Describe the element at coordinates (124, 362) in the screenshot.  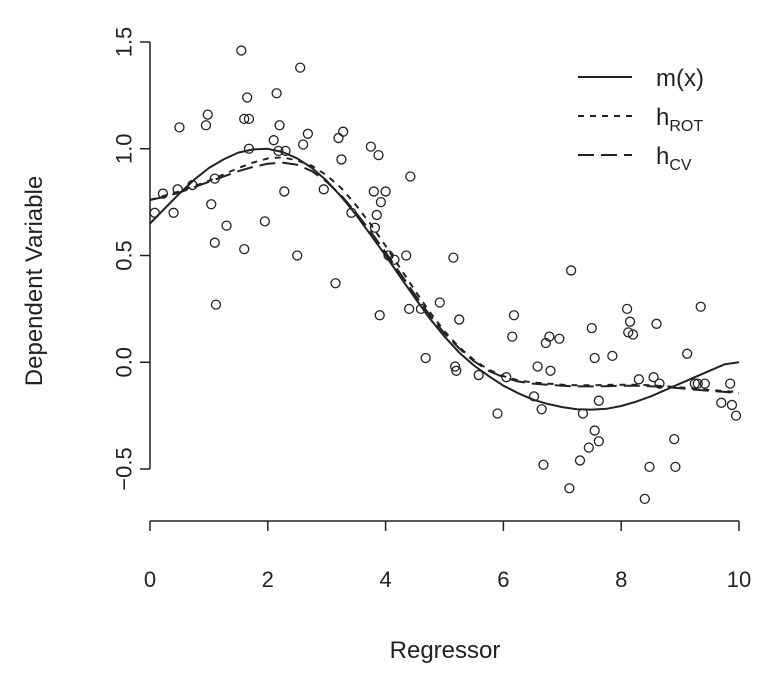
I see `y-tick-label: 0.0` at that location.